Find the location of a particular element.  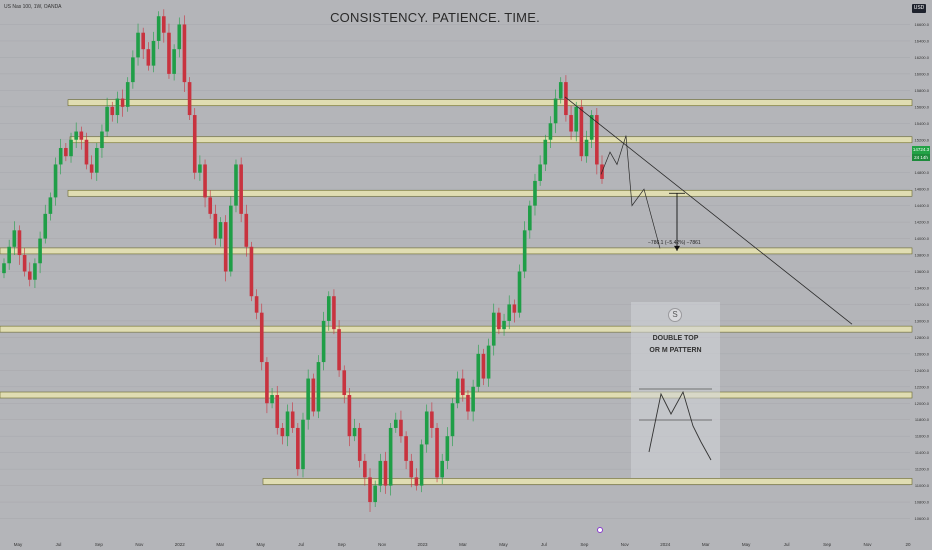

pattern-title-line2: OR M PATTERN is located at coordinates (675, 350).